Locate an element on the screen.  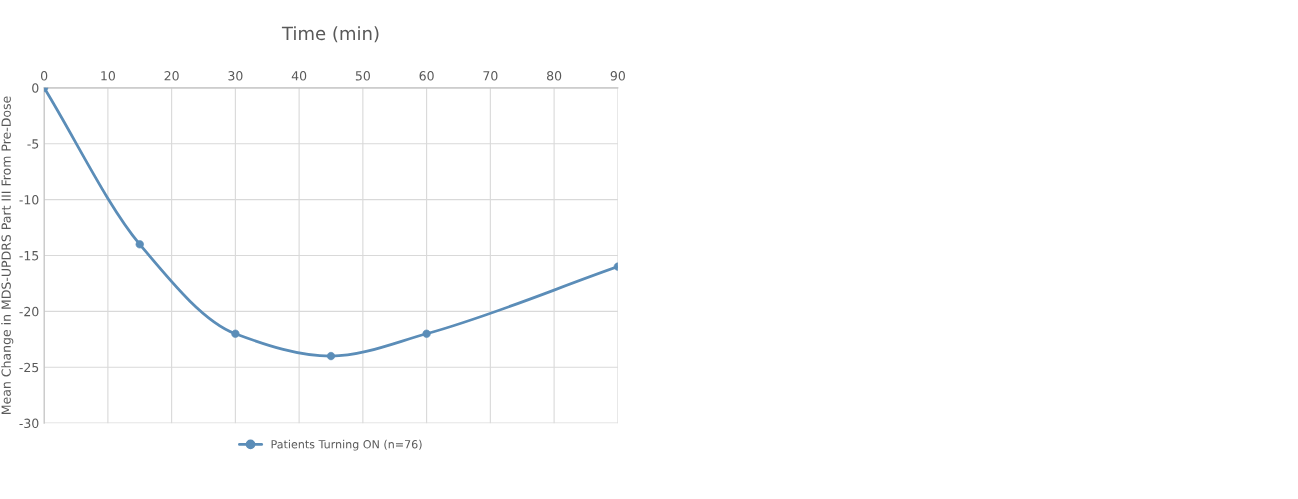
y-tick-label: -5 is located at coordinates (33, 144).